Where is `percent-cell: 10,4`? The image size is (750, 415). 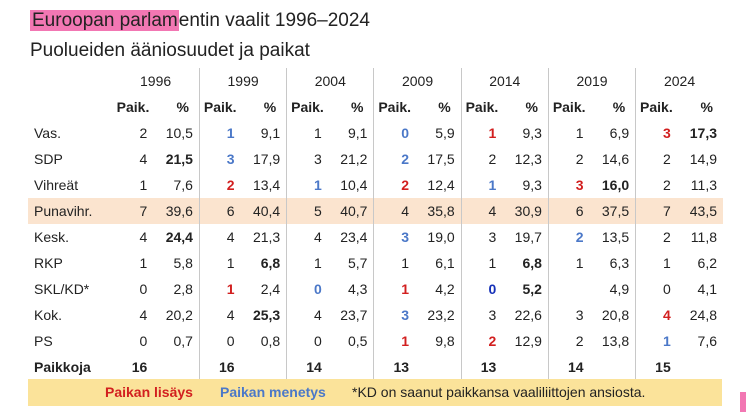 percent-cell: 10,4 is located at coordinates (354, 185).